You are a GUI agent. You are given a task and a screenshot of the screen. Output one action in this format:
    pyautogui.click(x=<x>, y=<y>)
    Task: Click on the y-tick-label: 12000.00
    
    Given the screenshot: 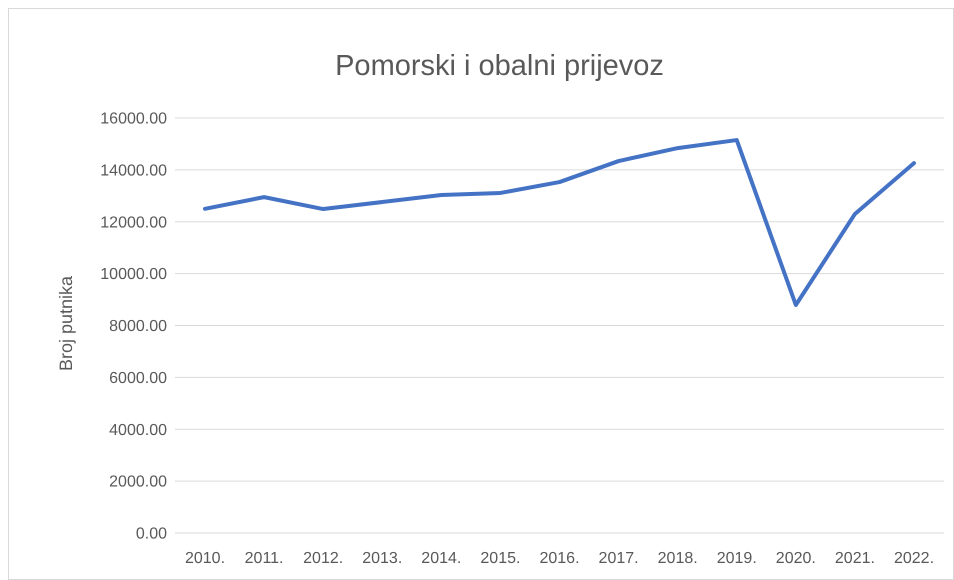 What is the action you would take?
    pyautogui.click(x=134, y=223)
    